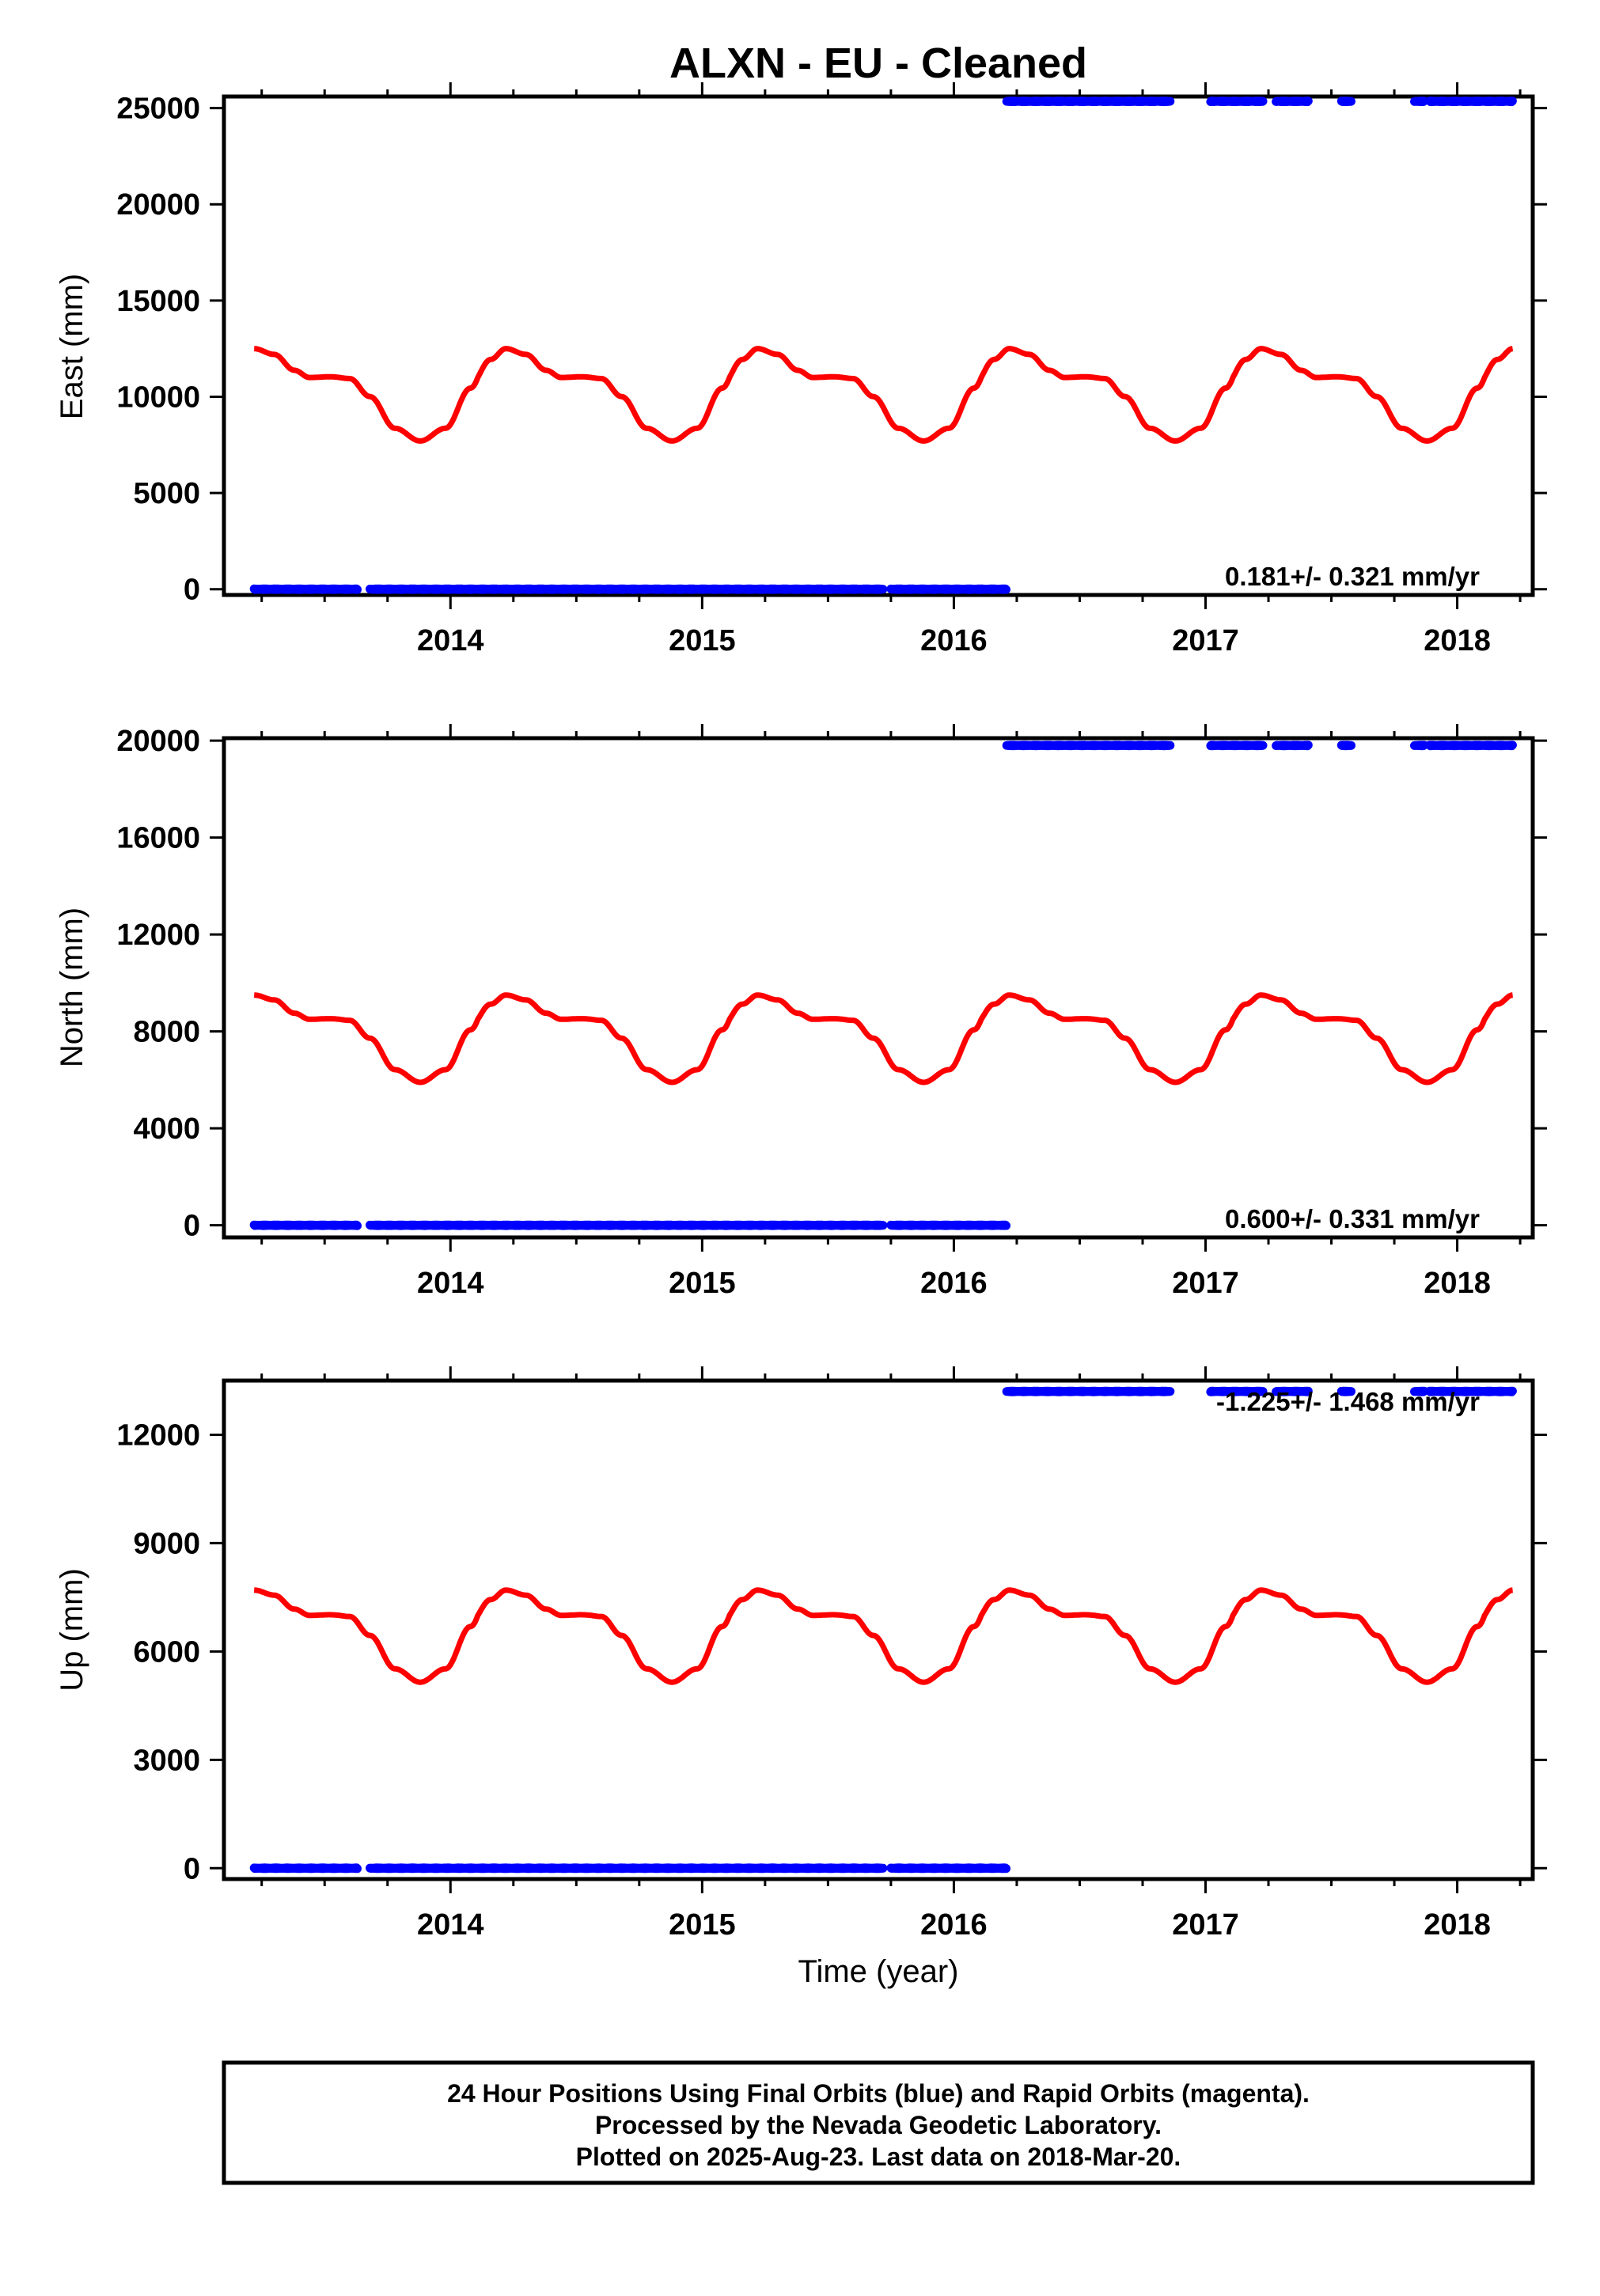 The image size is (1600, 2296). What do you see at coordinates (702, 1283) in the screenshot?
I see `north-x-tick-label: 2015` at bounding box center [702, 1283].